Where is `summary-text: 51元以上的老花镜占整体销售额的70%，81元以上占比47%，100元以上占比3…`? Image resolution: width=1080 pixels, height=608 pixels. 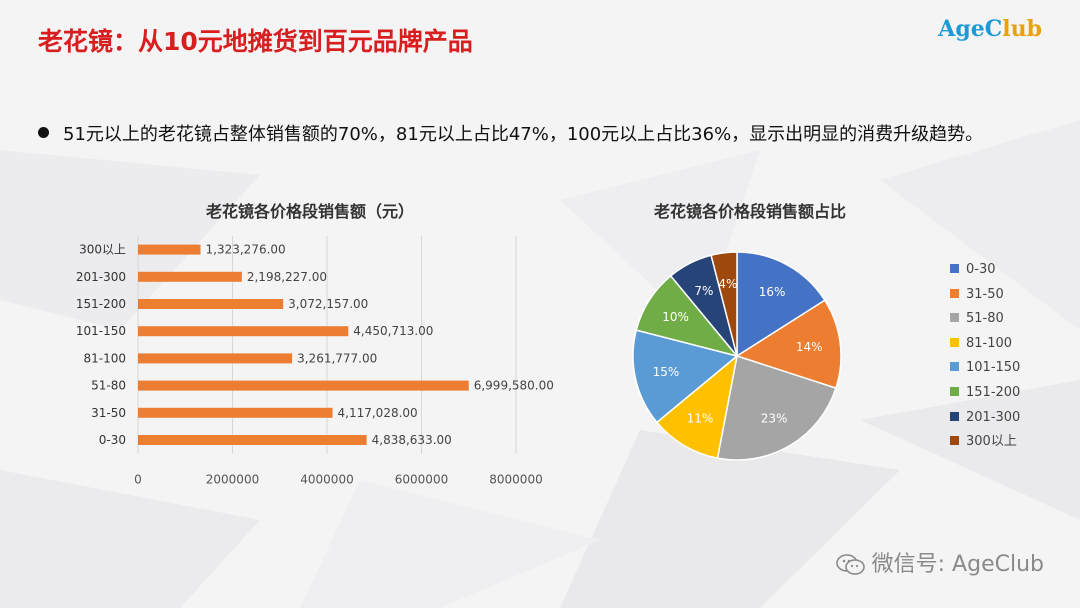 summary-text: 51元以上的老花镜占整体销售额的70%，81元以上占比47%，100元以上占比3… is located at coordinates (523, 134).